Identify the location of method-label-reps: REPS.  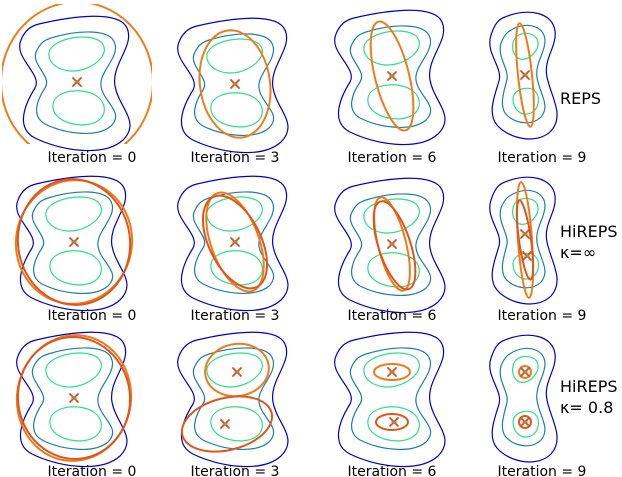
(580, 98).